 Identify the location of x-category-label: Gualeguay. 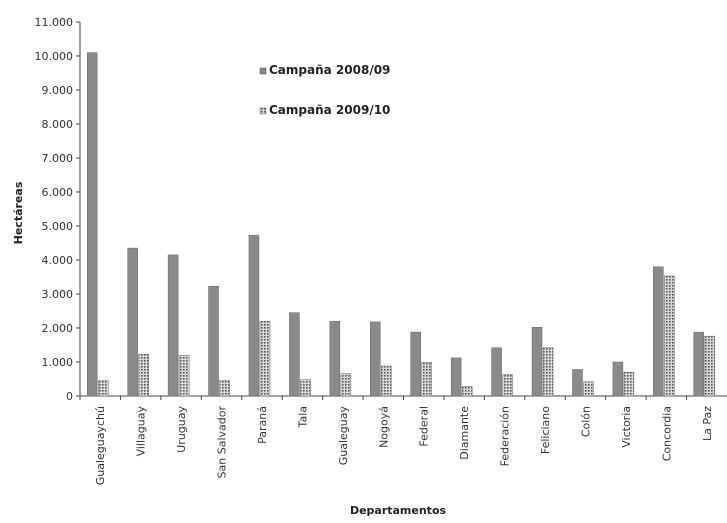
(343, 436).